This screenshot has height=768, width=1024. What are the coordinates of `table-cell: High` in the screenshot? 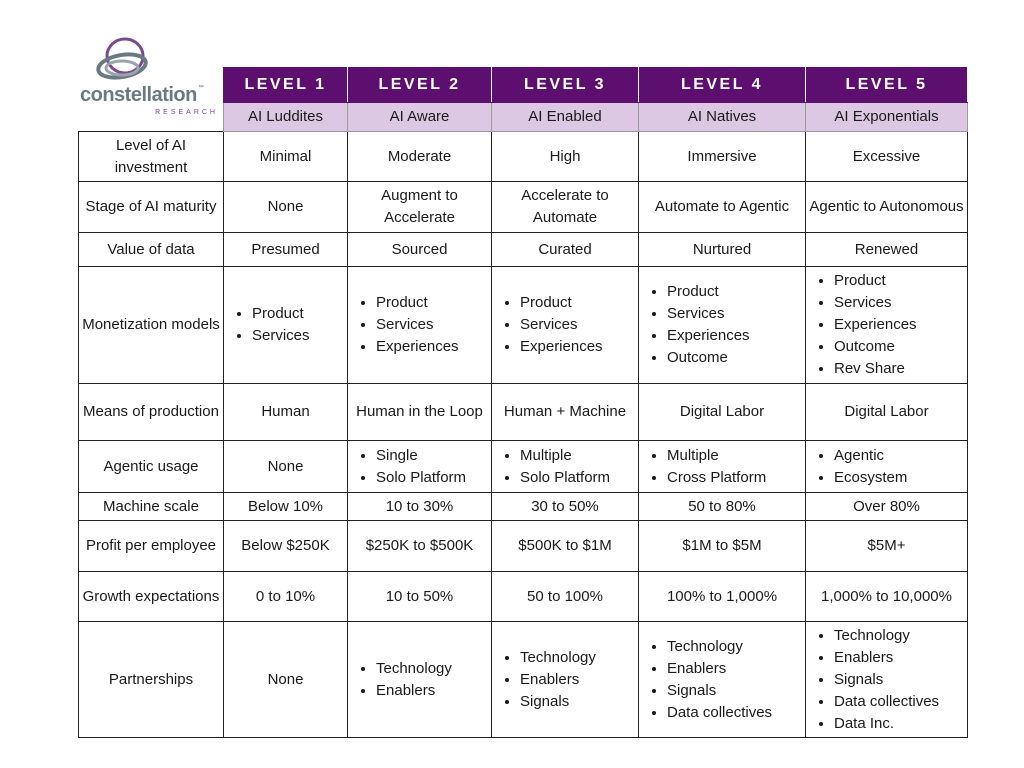 It's located at (565, 156).